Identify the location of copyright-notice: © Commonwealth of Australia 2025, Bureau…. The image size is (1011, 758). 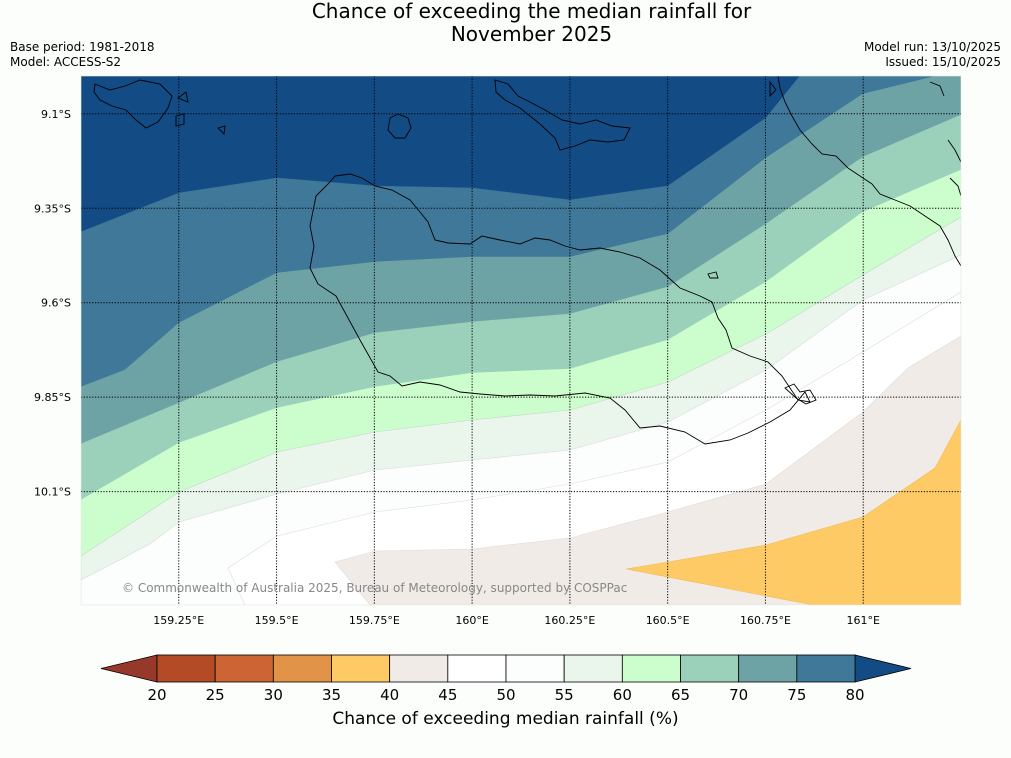
(374, 588).